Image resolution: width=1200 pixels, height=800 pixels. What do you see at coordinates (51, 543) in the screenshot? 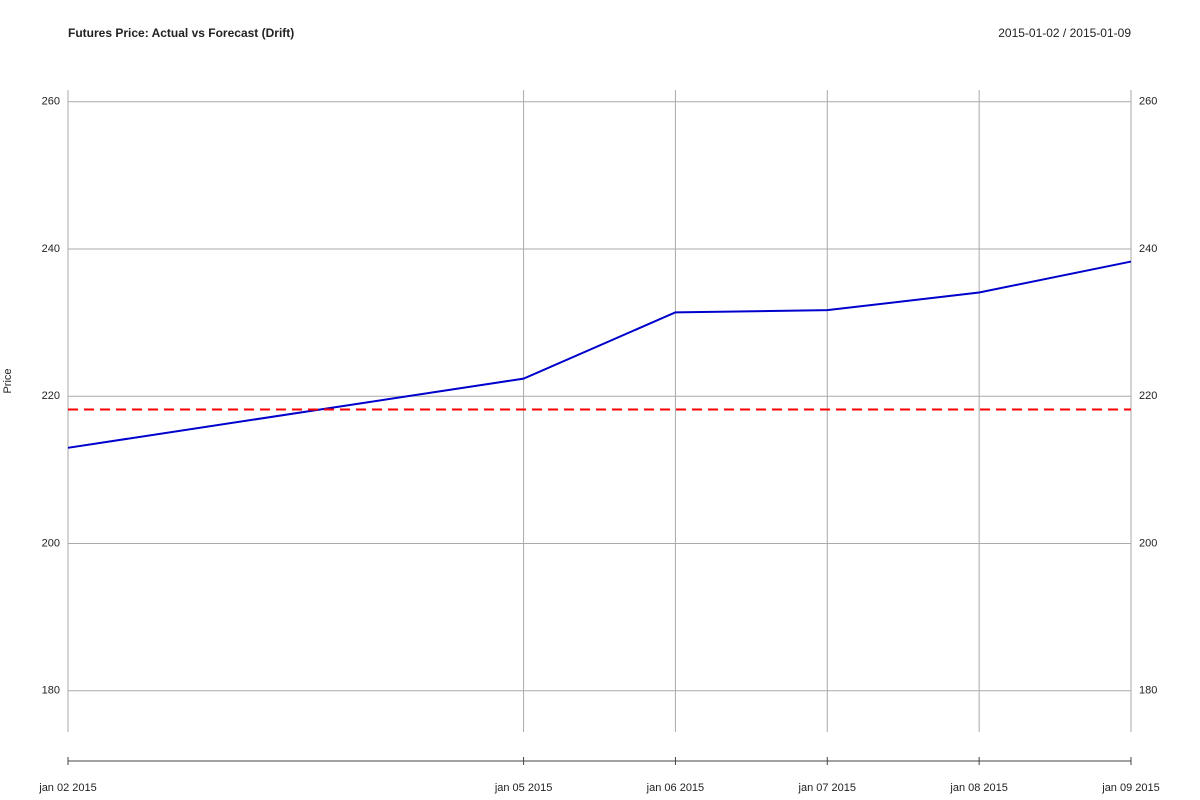
I see `y-tick-label: 200` at bounding box center [51, 543].